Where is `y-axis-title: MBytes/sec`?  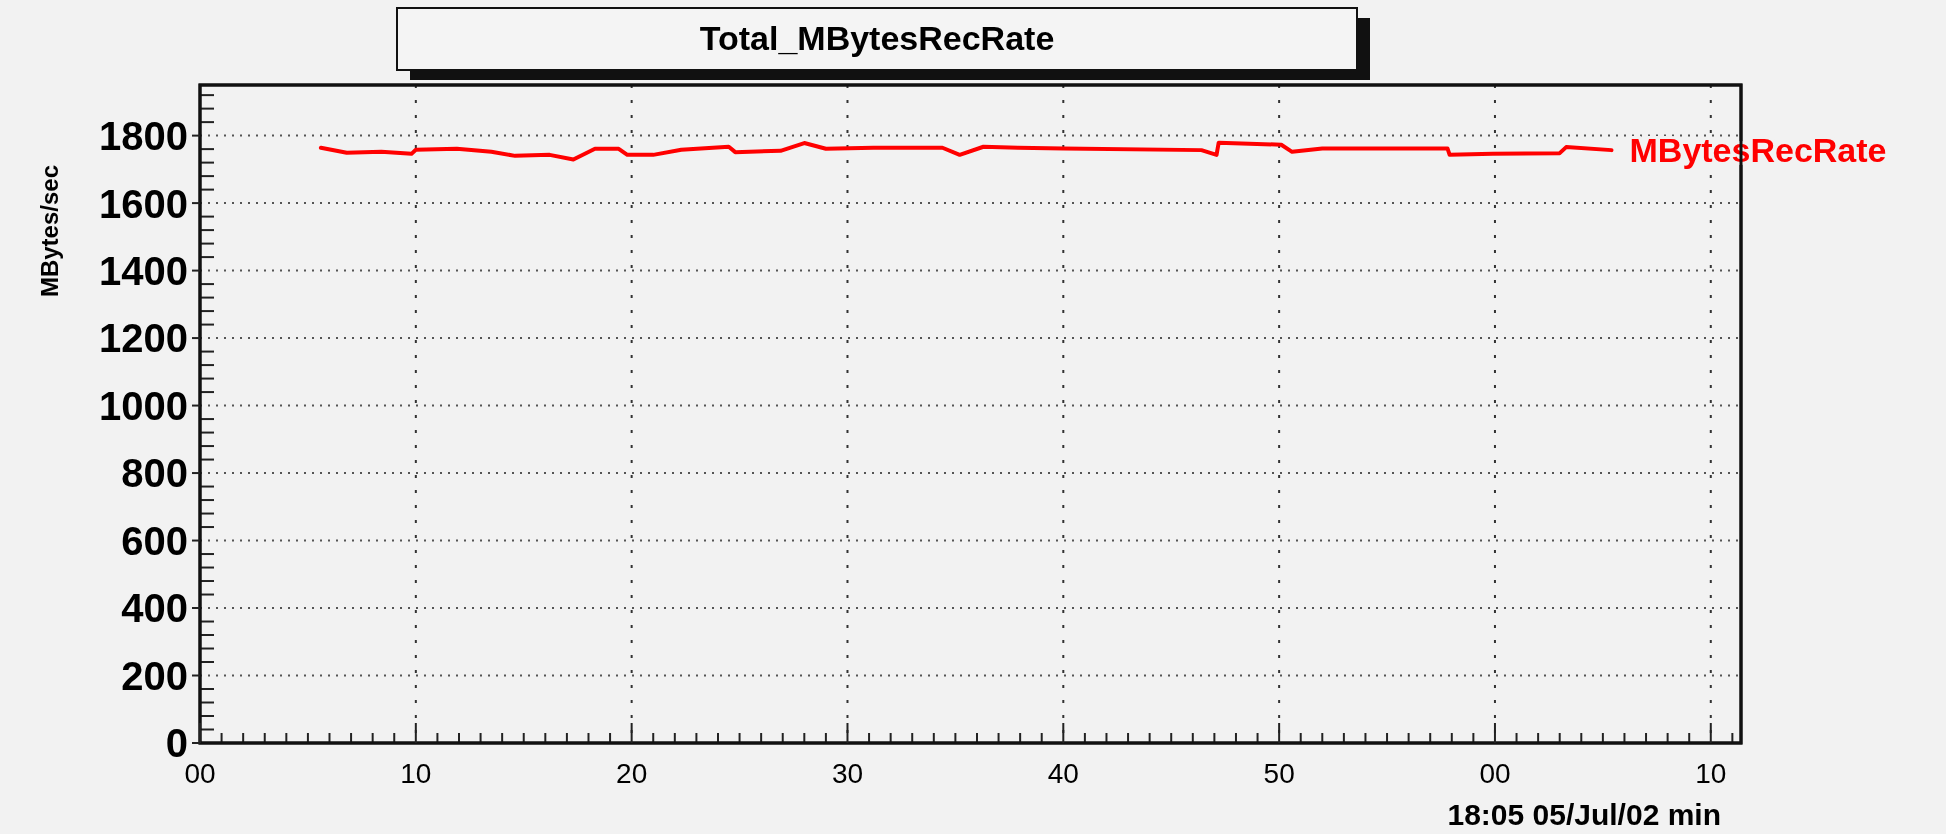 y-axis-title: MBytes/sec is located at coordinates (49, 231).